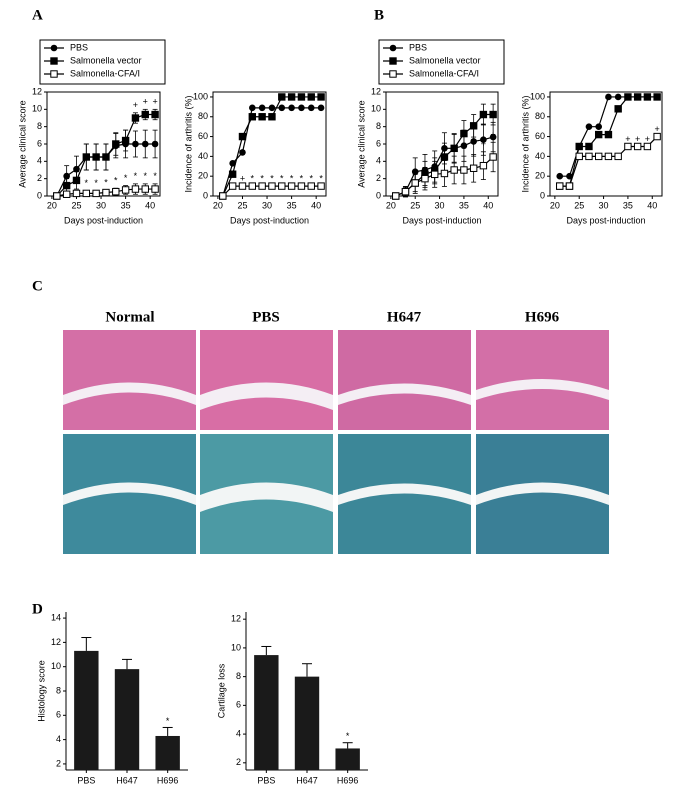 The width and height of the screenshot is (679, 790). What do you see at coordinates (221, 690) in the screenshot?
I see `y-axis-label: Cartilage loss` at bounding box center [221, 690].